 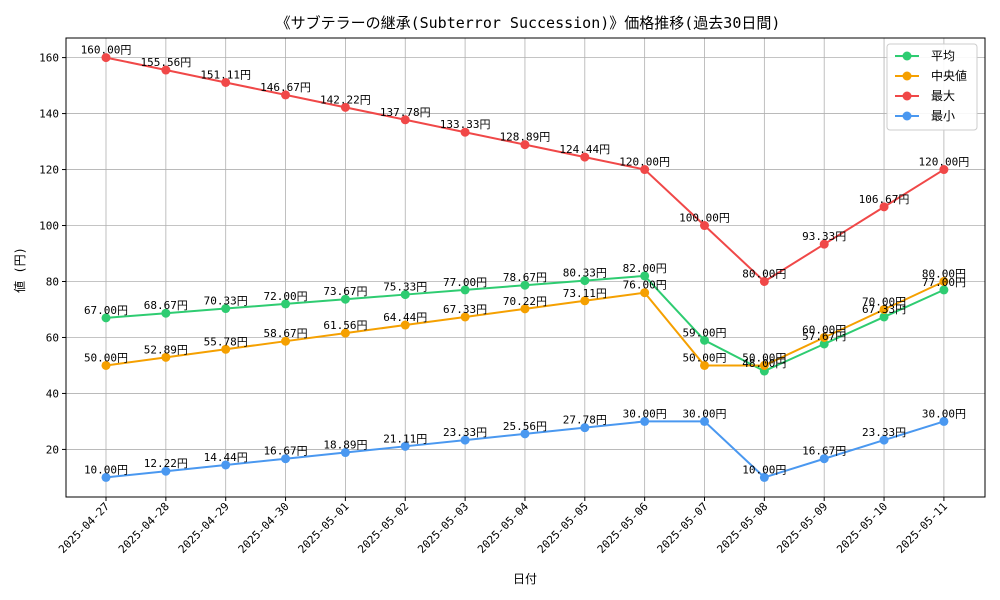 What do you see at coordinates (943, 96) in the screenshot?
I see `legend-label: 最大` at bounding box center [943, 96].